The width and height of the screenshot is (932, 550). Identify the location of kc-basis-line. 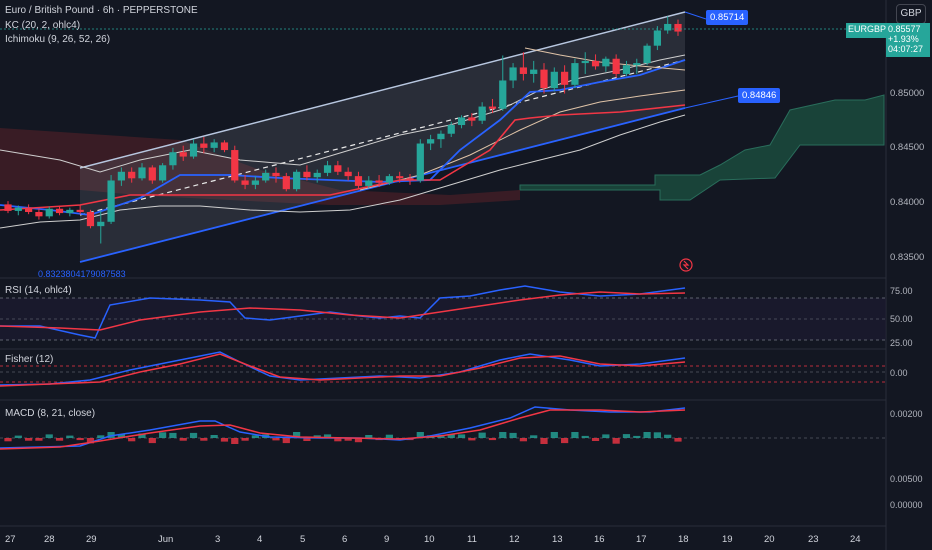
(522, 140).